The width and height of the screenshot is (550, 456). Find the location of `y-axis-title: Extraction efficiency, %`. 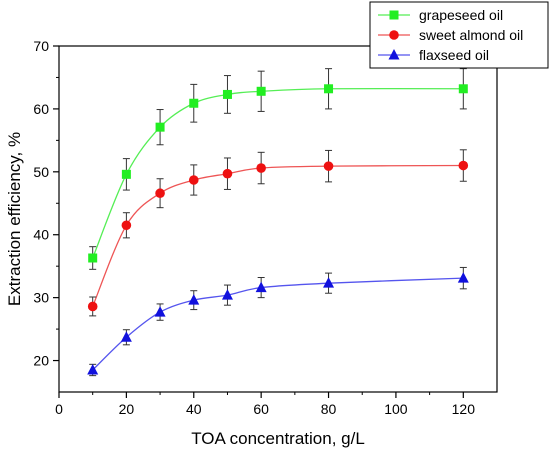

y-axis-title: Extraction efficiency, % is located at coordinates (14, 219).